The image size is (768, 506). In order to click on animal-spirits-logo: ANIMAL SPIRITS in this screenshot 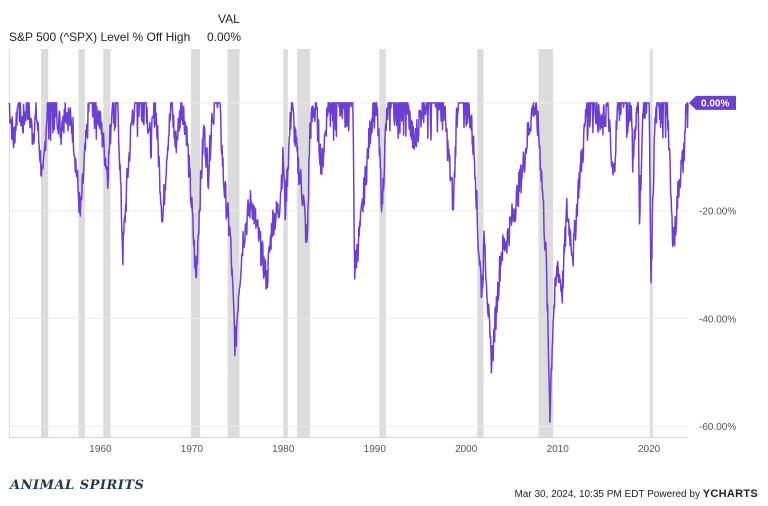, I will do `click(77, 485)`.